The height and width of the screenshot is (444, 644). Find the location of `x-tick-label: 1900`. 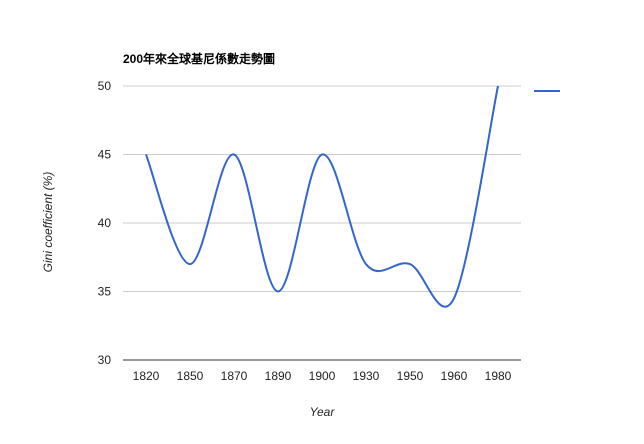

x-tick-label: 1900 is located at coordinates (322, 376).